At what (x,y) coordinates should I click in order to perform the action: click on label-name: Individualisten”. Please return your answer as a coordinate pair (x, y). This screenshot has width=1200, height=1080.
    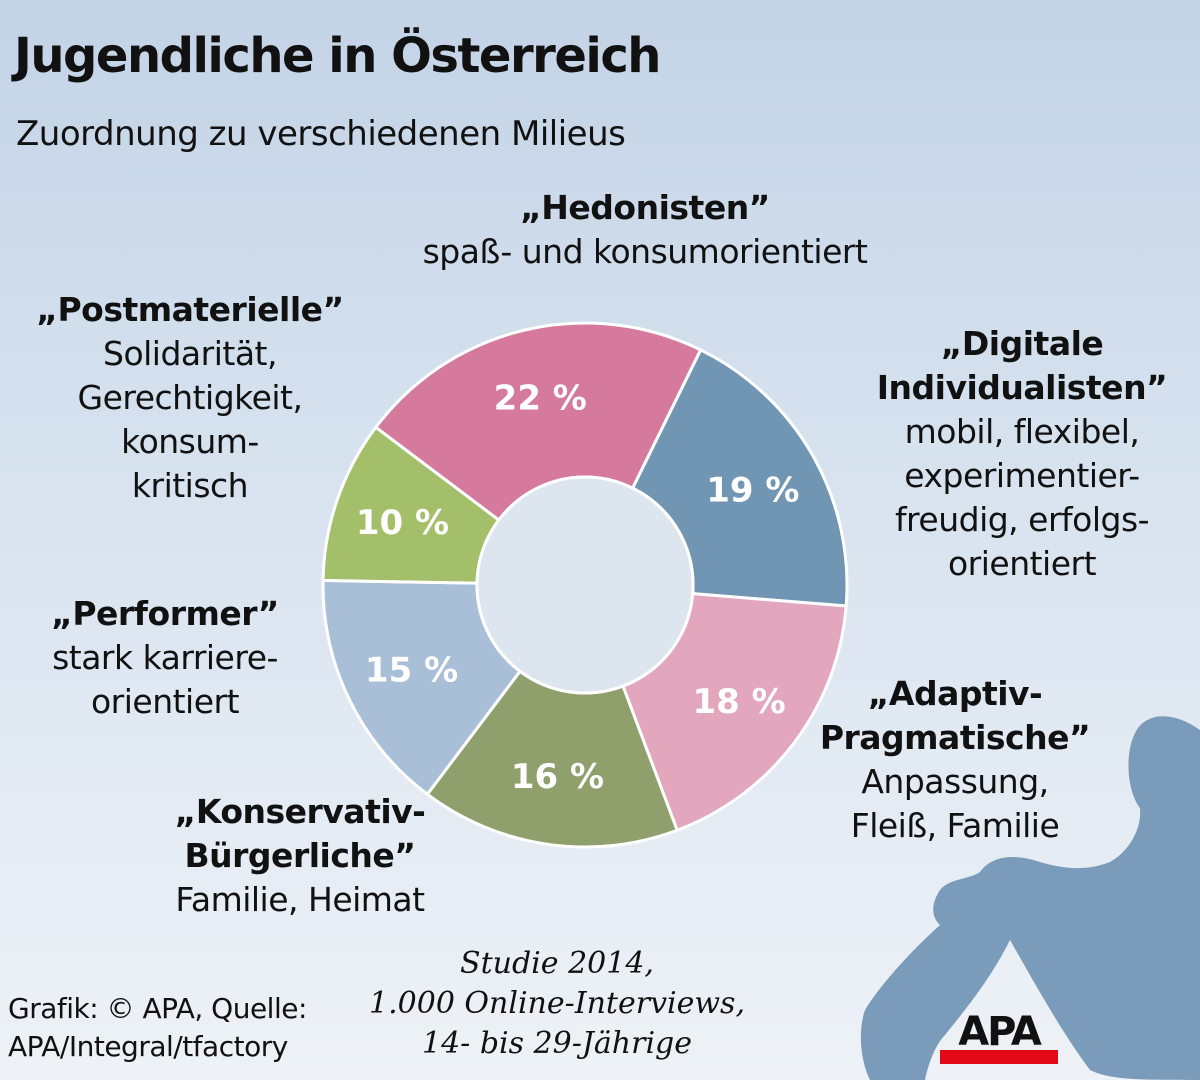
    Looking at the image, I should click on (1022, 387).